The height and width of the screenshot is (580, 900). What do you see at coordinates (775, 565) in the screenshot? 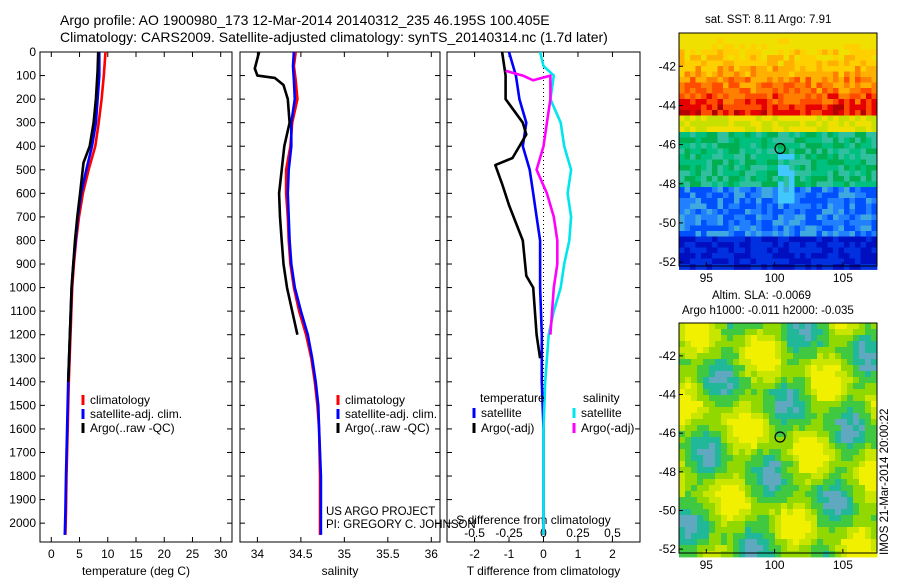
I see `sla-map-x-tick-label: 100` at bounding box center [775, 565].